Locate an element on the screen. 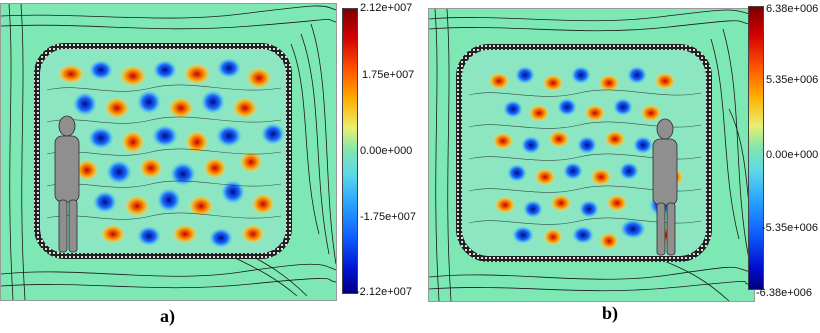 This screenshot has width=820, height=333. colorbar-a-tick-high: 1.75e+007 is located at coordinates (388, 75).